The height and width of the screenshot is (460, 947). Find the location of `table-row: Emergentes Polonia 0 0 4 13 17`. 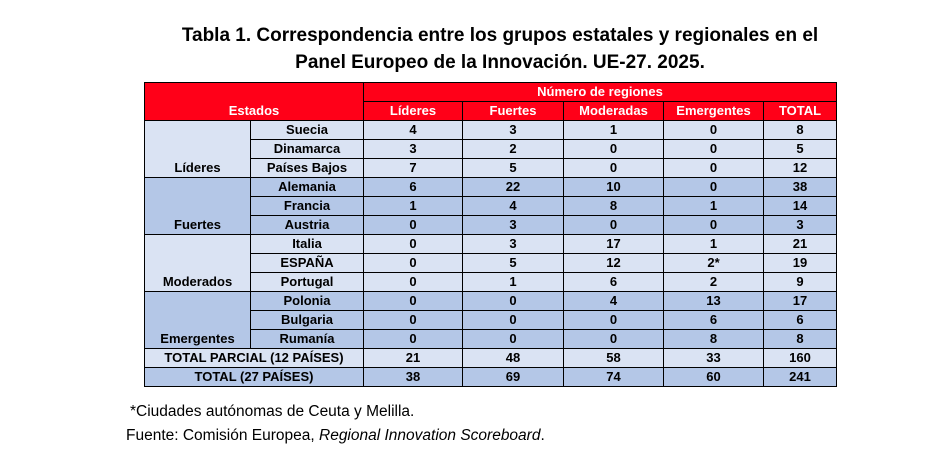

table-row: Emergentes Polonia 0 0 4 13 17 is located at coordinates (490, 320).